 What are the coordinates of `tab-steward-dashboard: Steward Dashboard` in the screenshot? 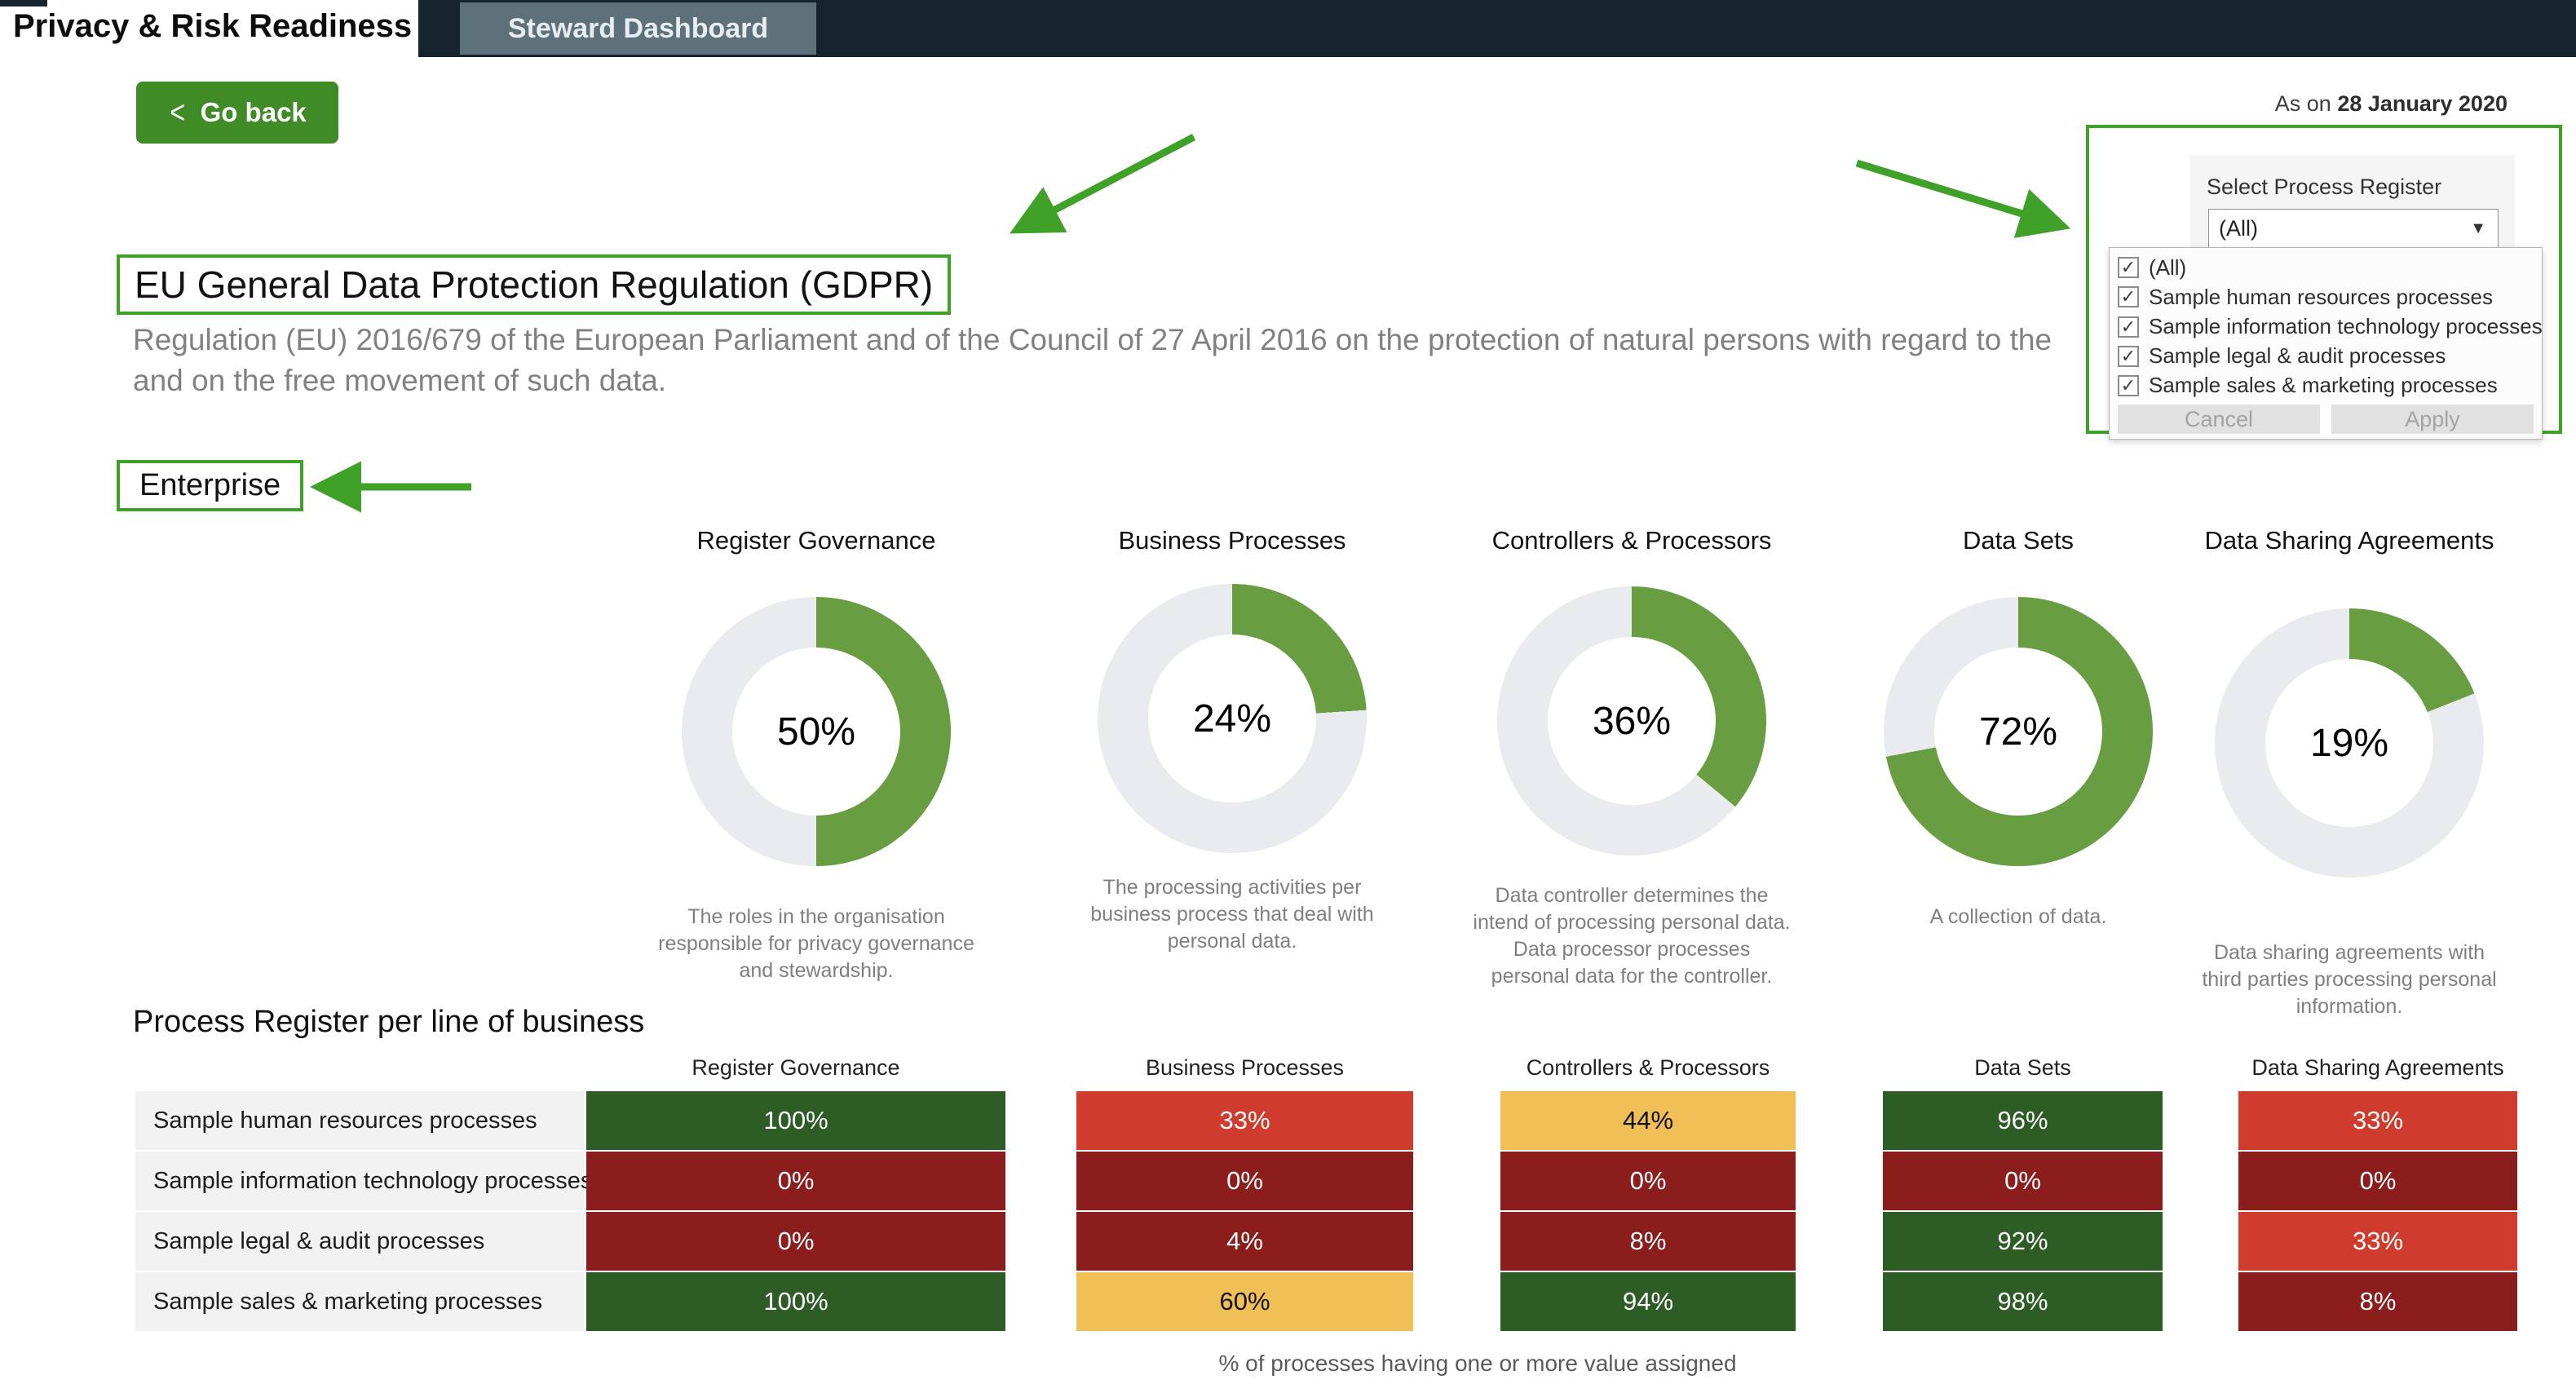 It's located at (638, 28).